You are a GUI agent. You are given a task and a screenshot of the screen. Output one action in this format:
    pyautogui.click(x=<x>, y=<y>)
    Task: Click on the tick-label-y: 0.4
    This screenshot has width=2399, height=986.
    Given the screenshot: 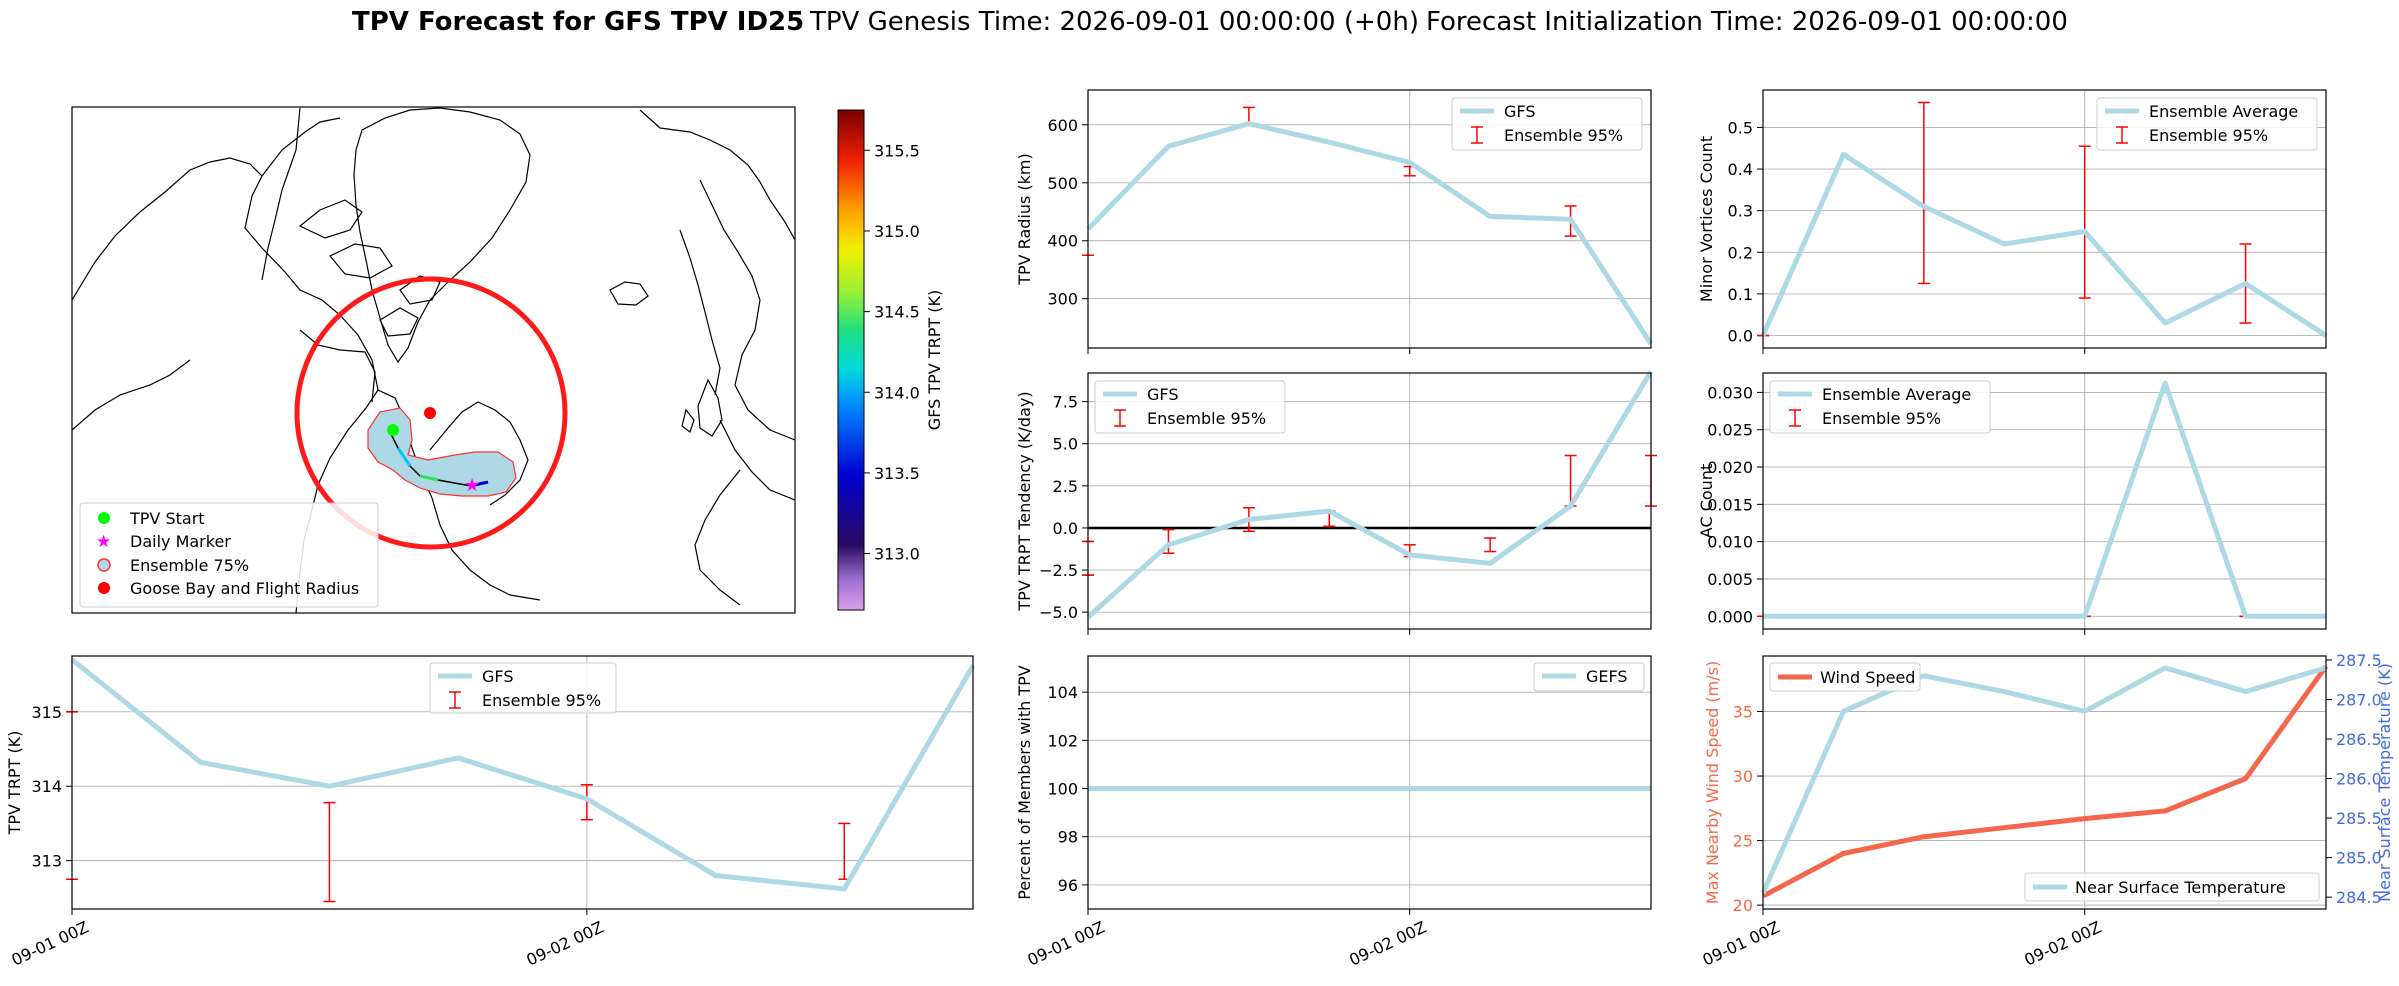 What is the action you would take?
    pyautogui.click(x=1740, y=169)
    